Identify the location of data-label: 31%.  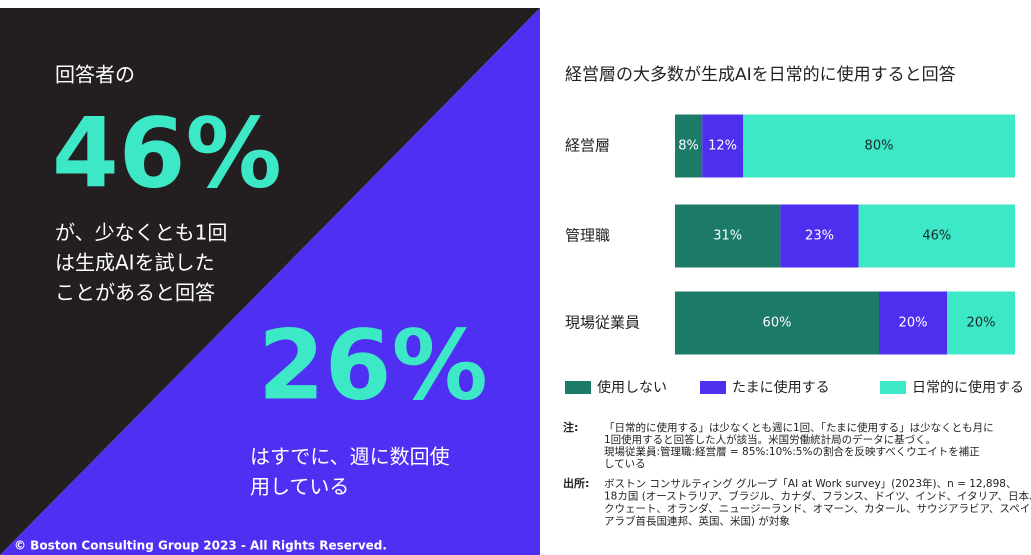
(727, 236).